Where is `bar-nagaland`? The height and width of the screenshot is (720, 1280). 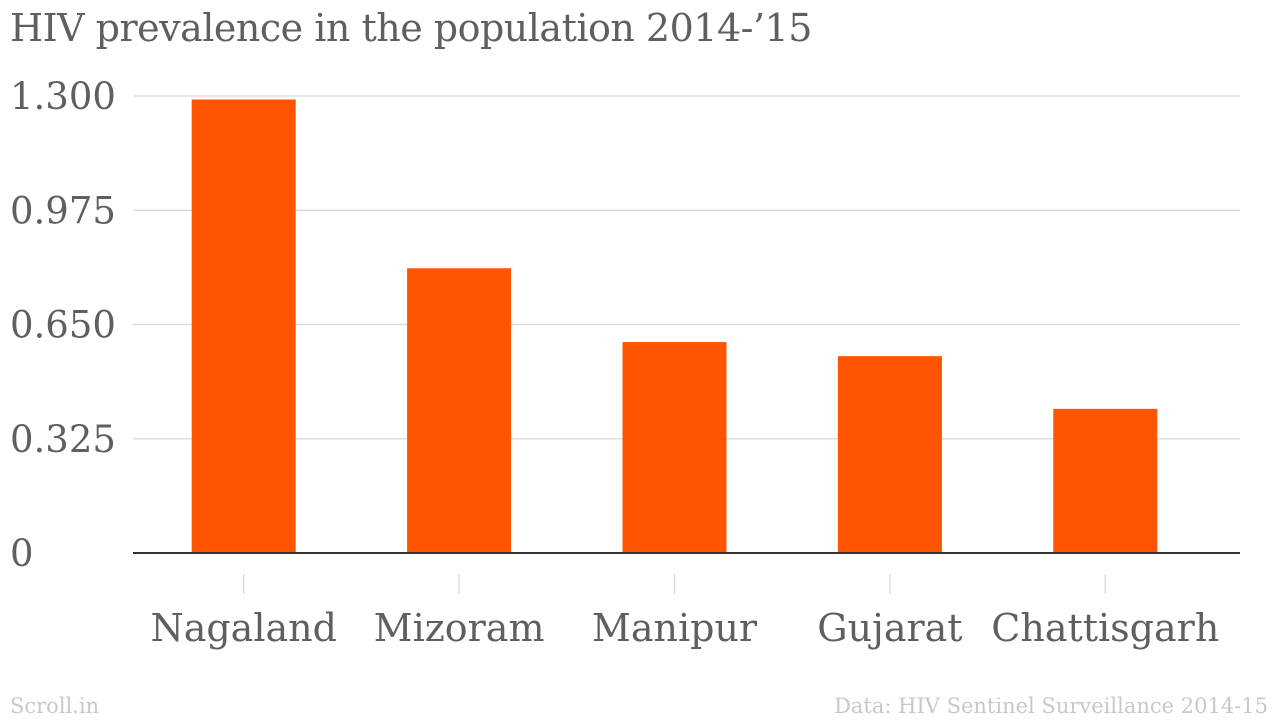
bar-nagaland is located at coordinates (243, 326).